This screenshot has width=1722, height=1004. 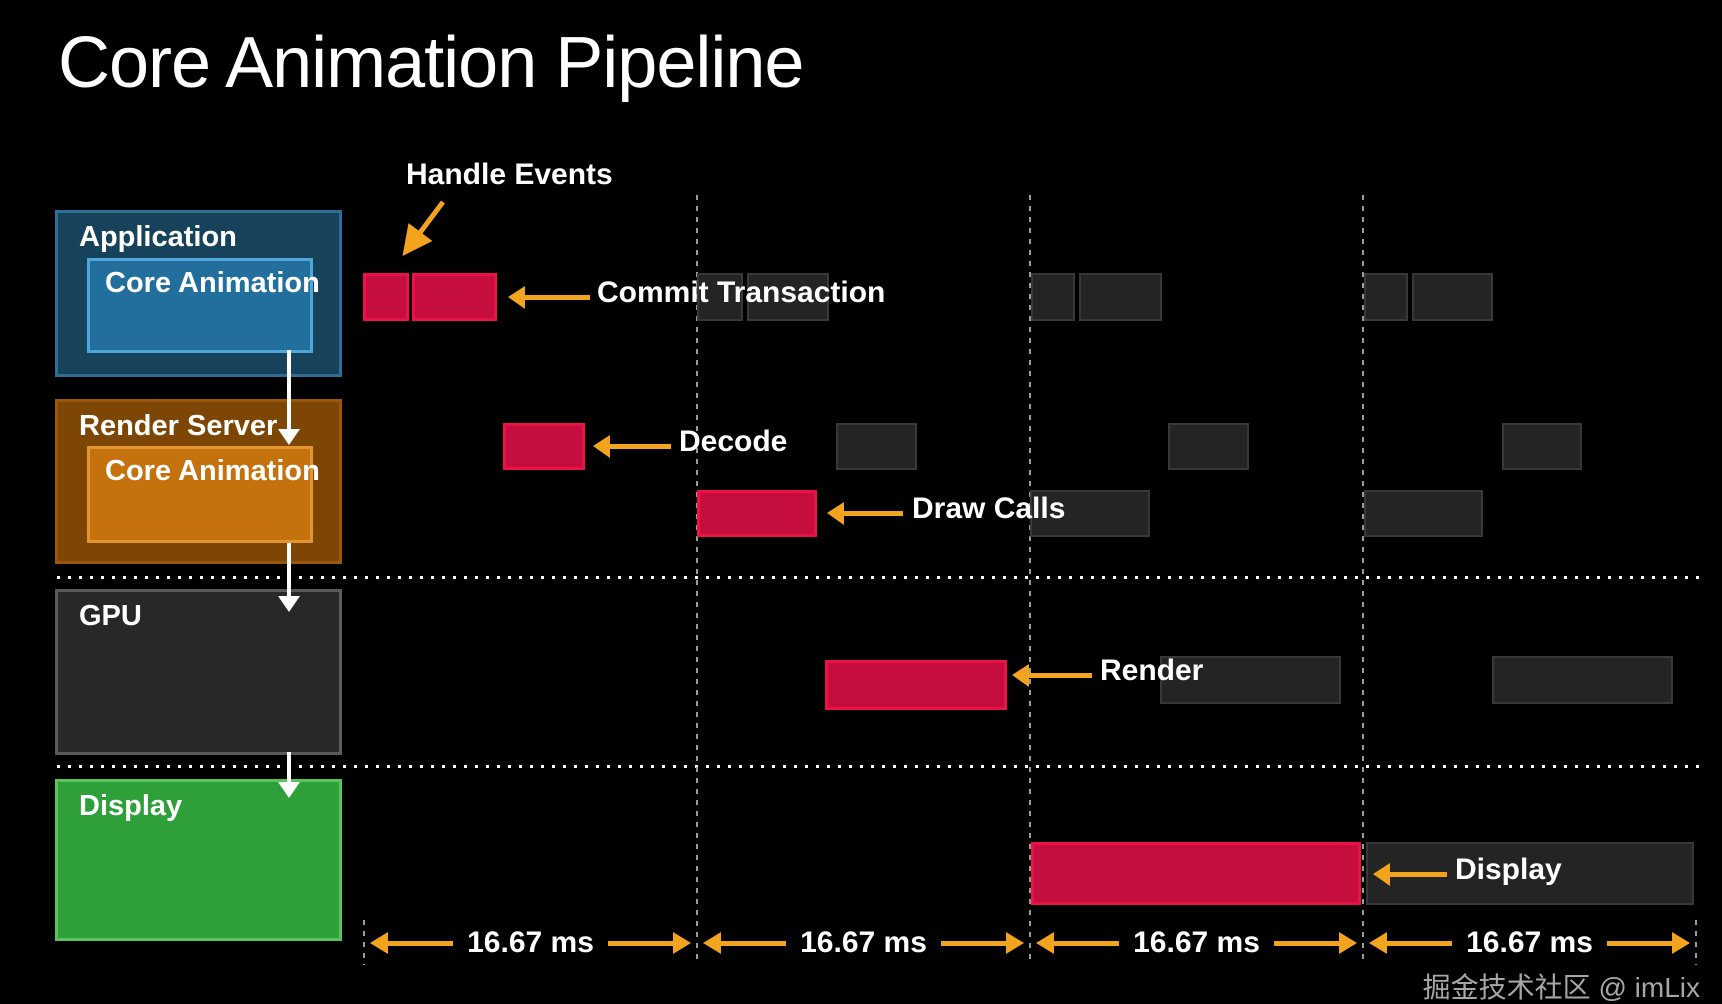 I want to click on draw-calls-f3-bar, so click(x=1090, y=513).